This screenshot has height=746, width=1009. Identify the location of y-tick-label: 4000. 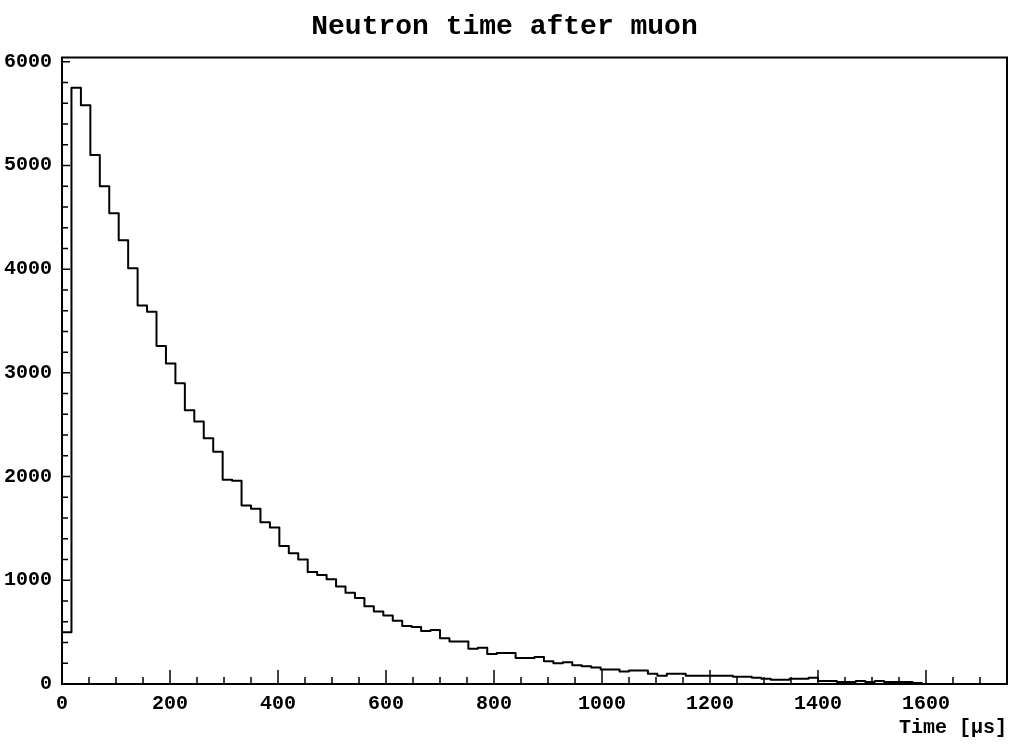
(28, 269).